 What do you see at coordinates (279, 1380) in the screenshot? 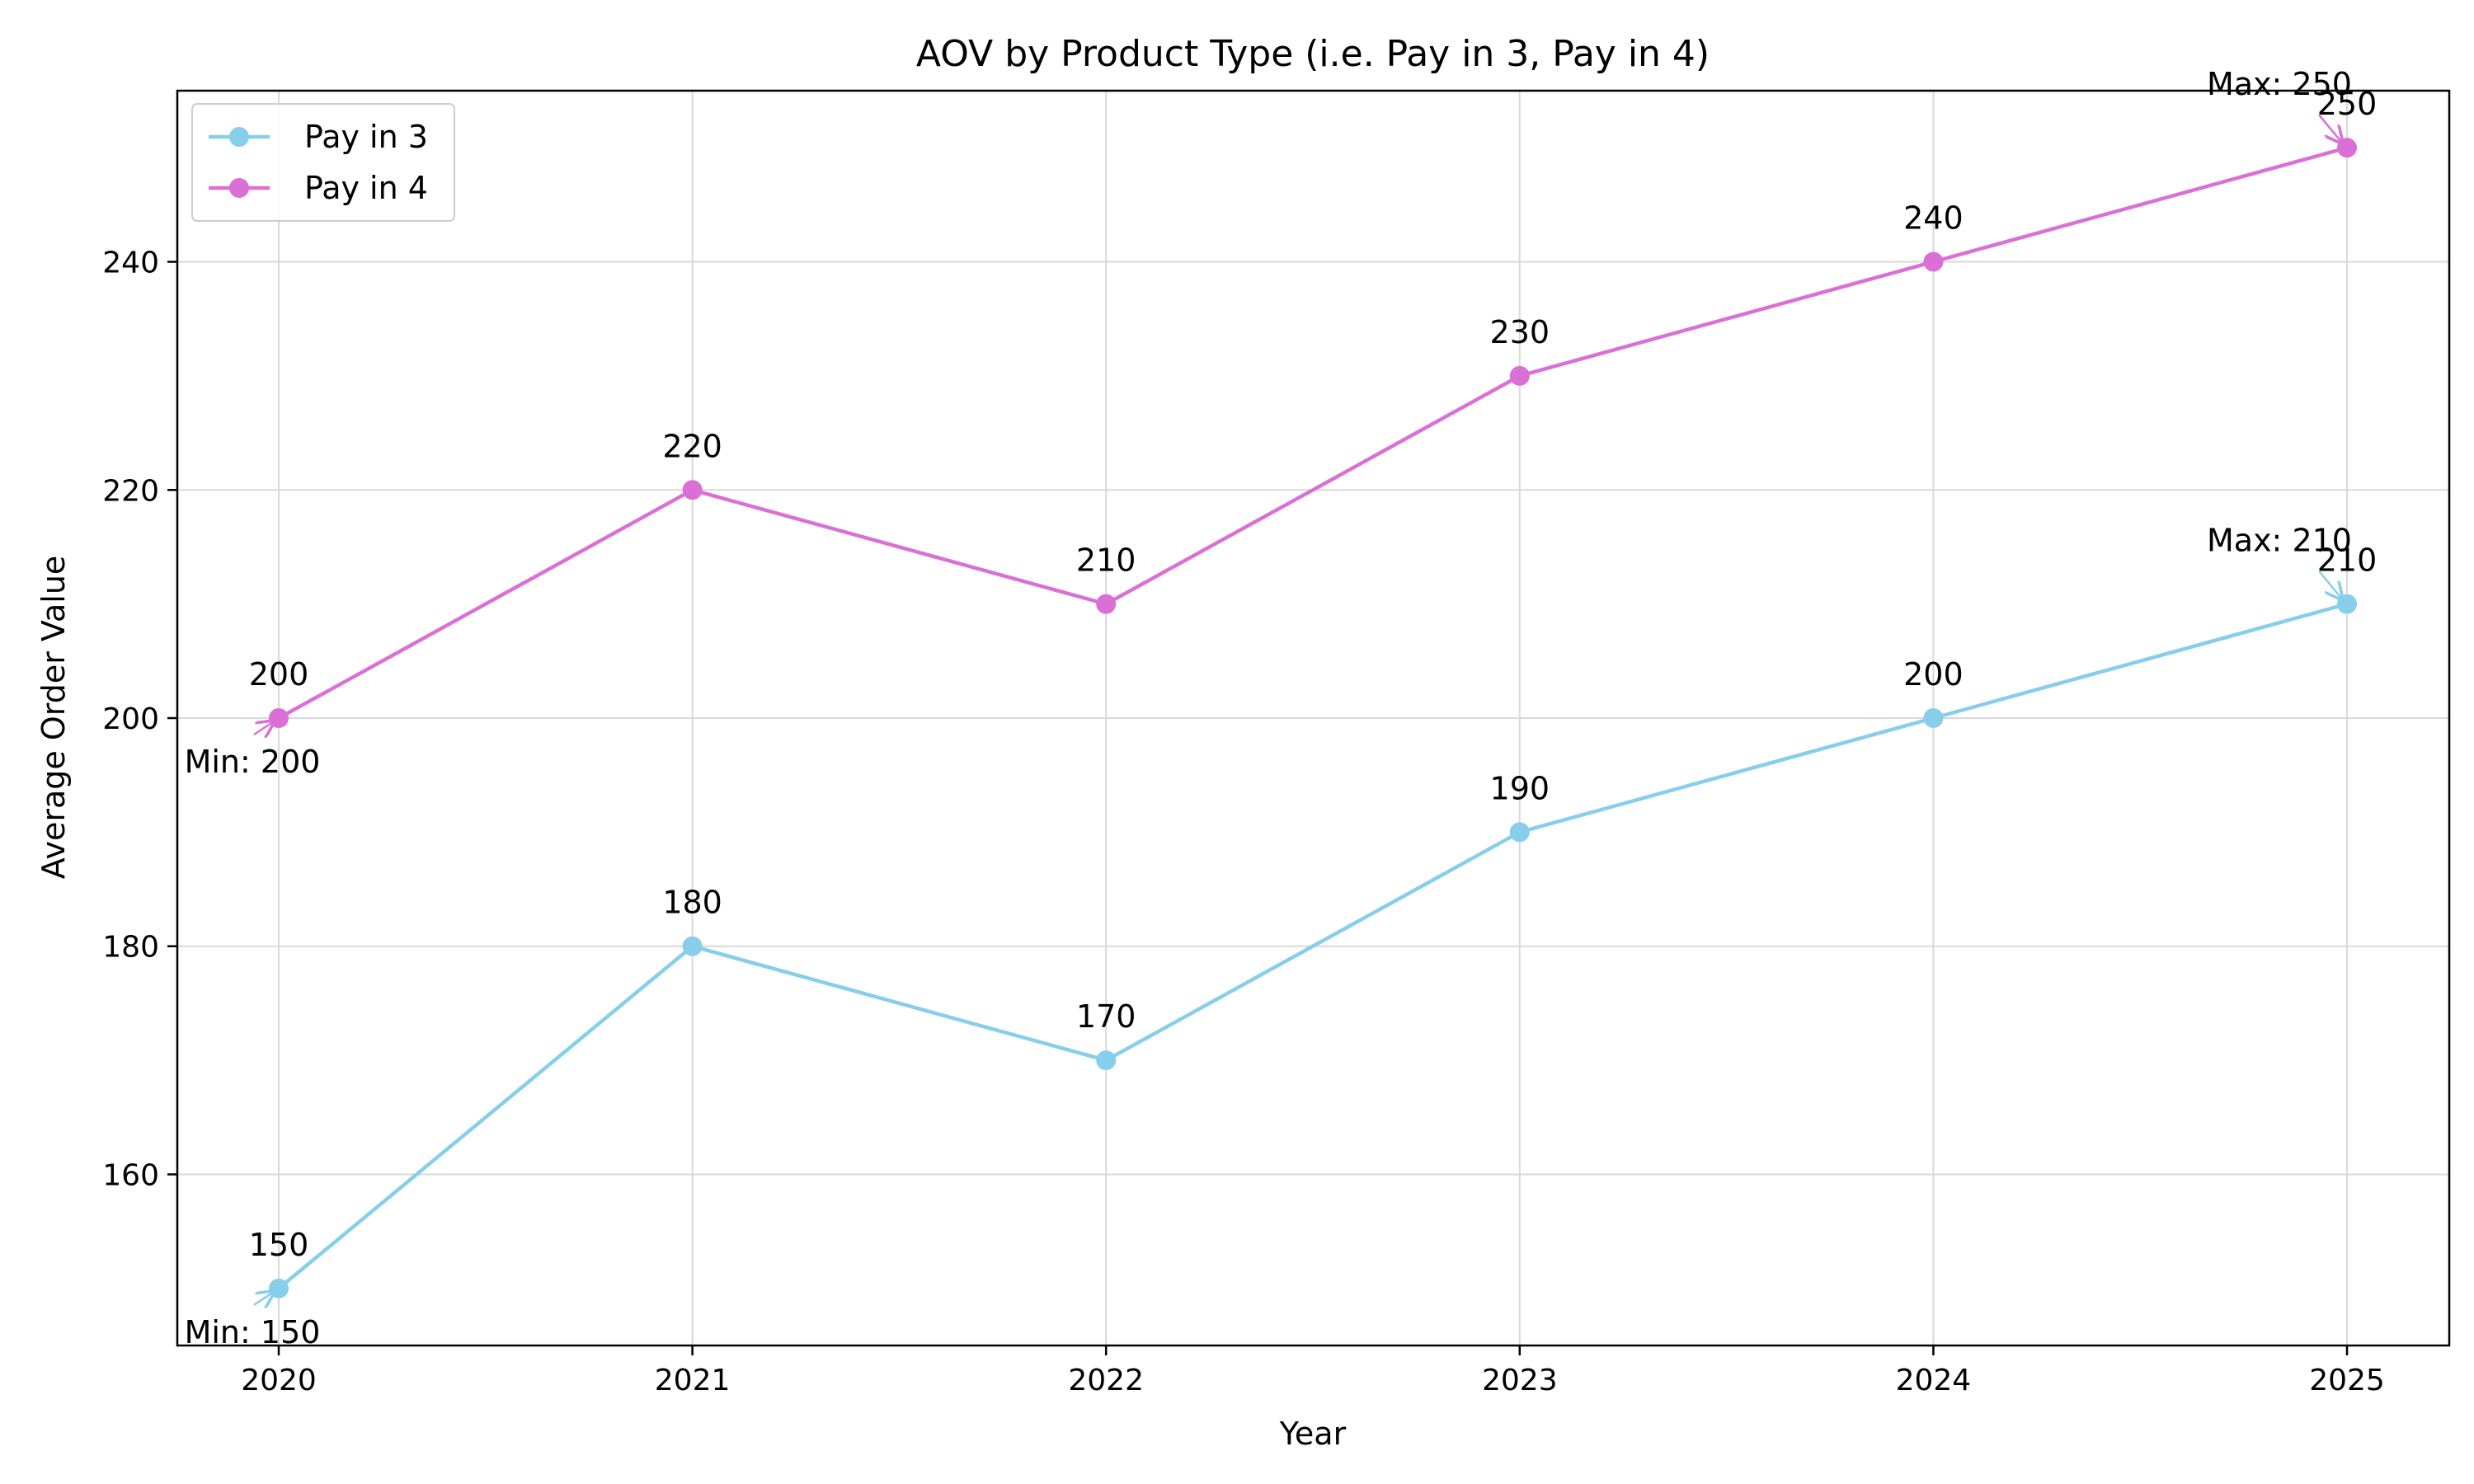
I see `x-tick-label: 2020` at bounding box center [279, 1380].